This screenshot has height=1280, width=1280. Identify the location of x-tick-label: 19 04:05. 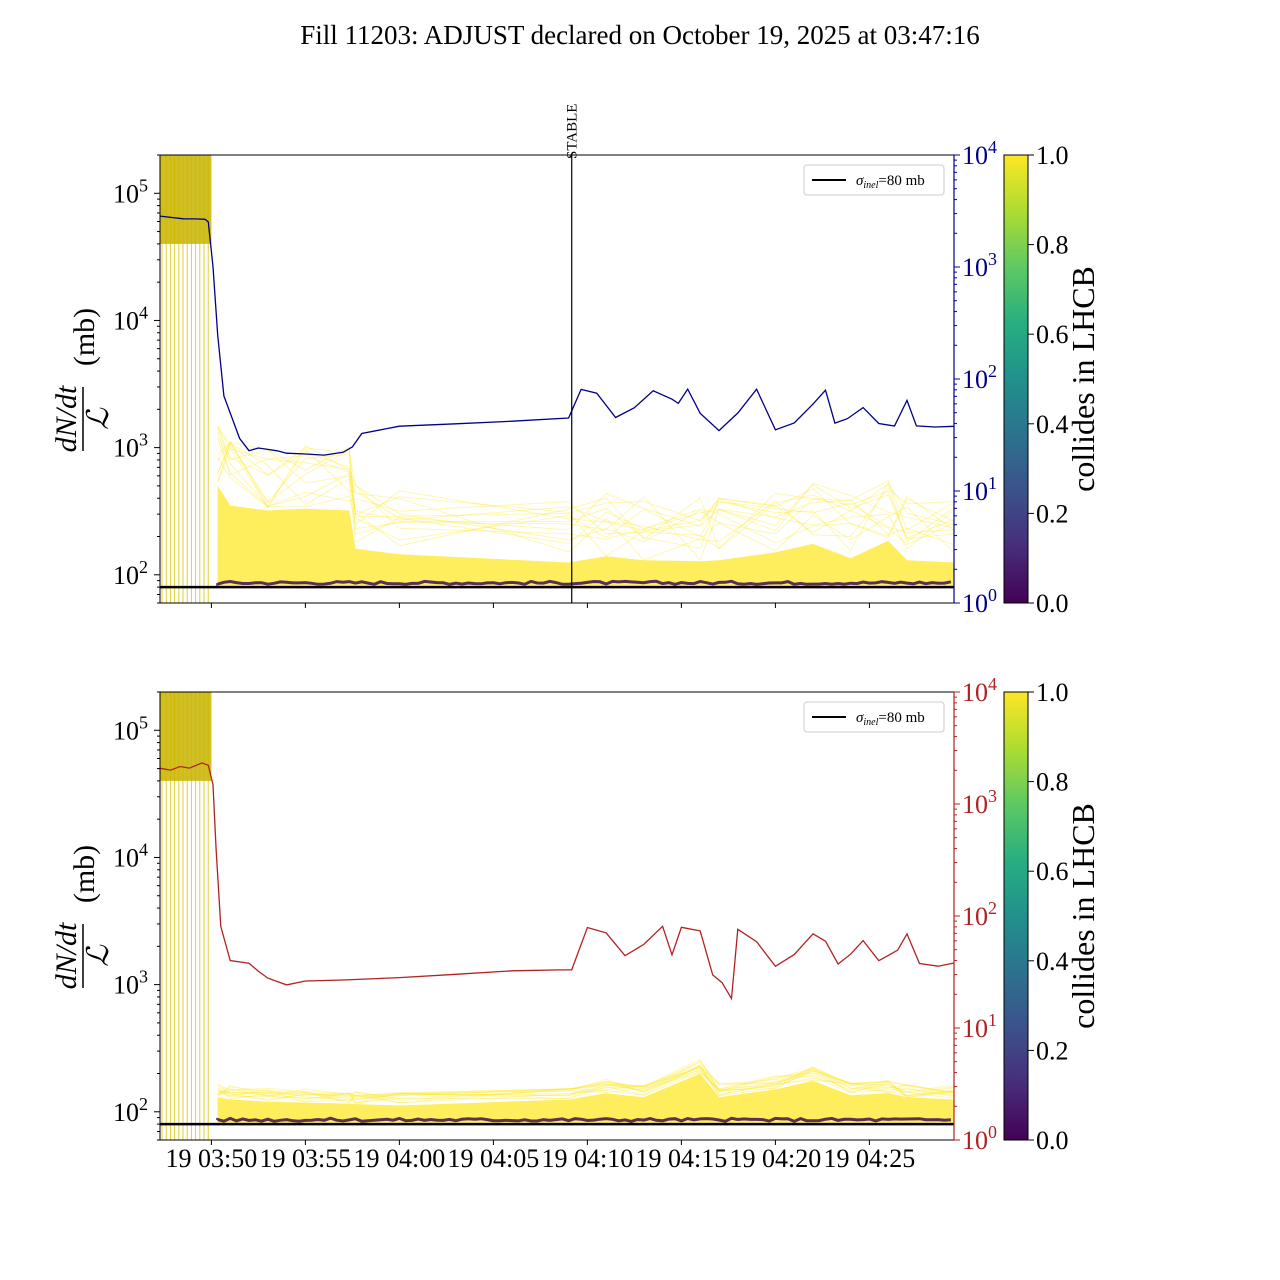
(494, 1158).